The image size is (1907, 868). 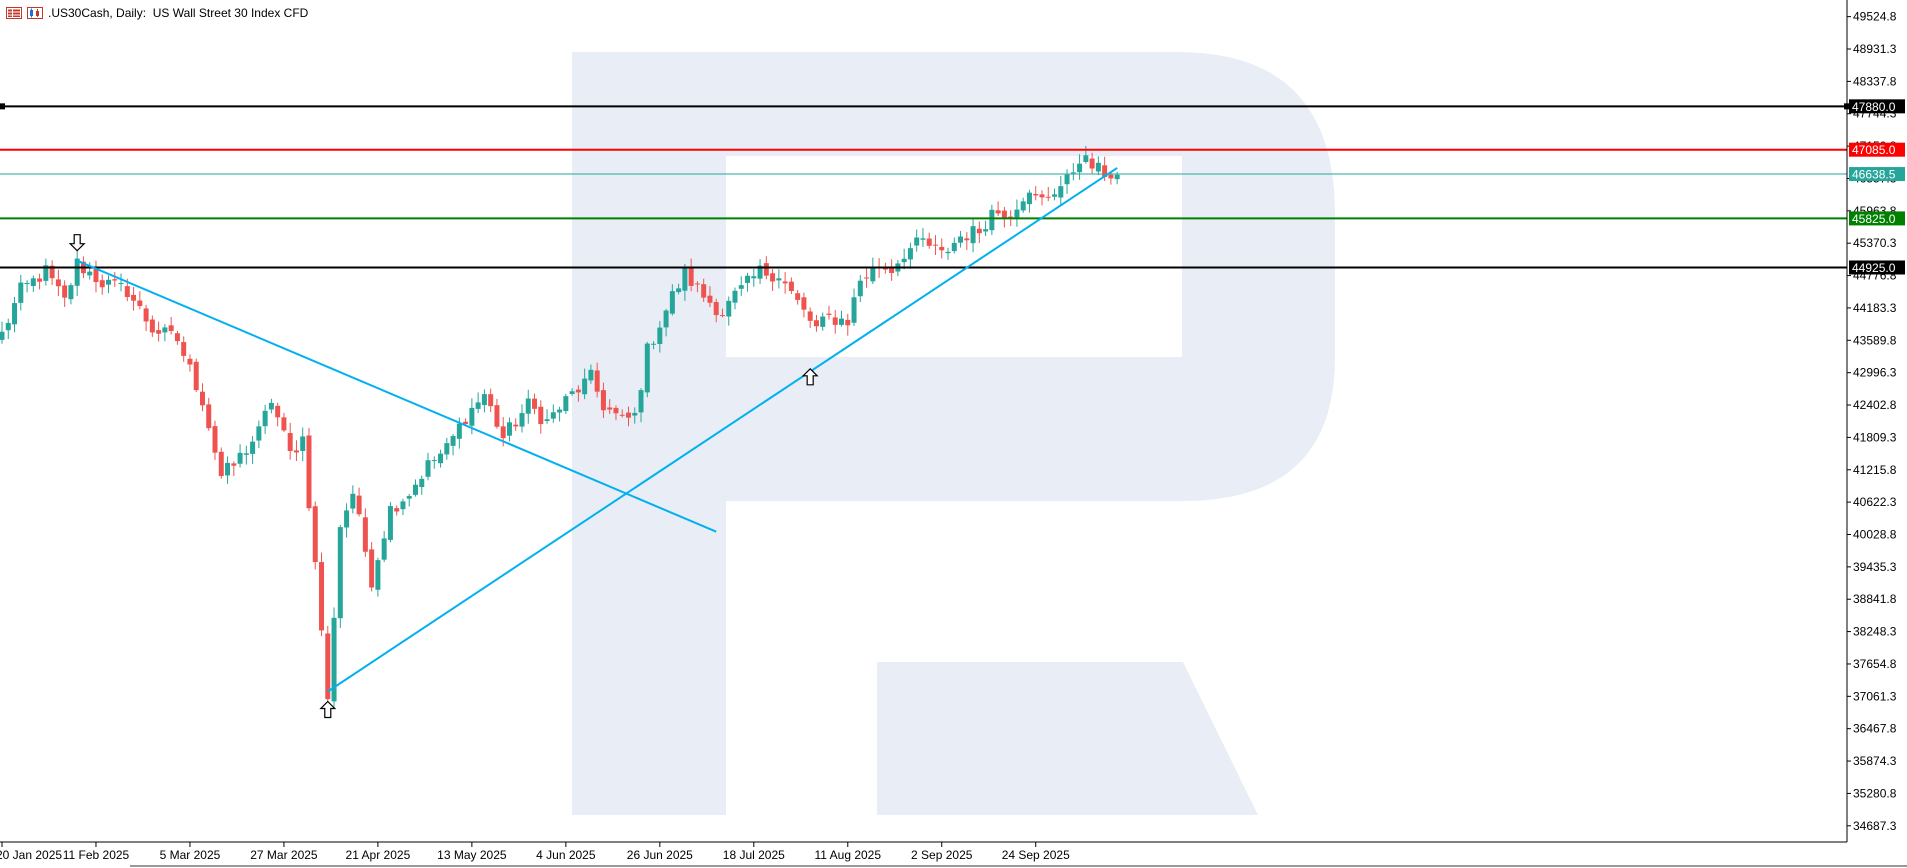 I want to click on x-tick-label: 2 Sep 2025, so click(x=942, y=855).